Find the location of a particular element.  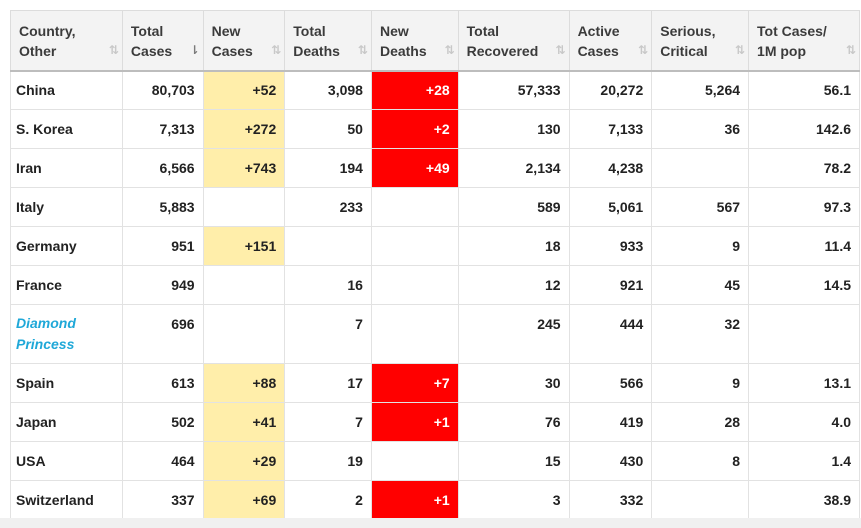

cell-new-deaths: +28 is located at coordinates (414, 90).